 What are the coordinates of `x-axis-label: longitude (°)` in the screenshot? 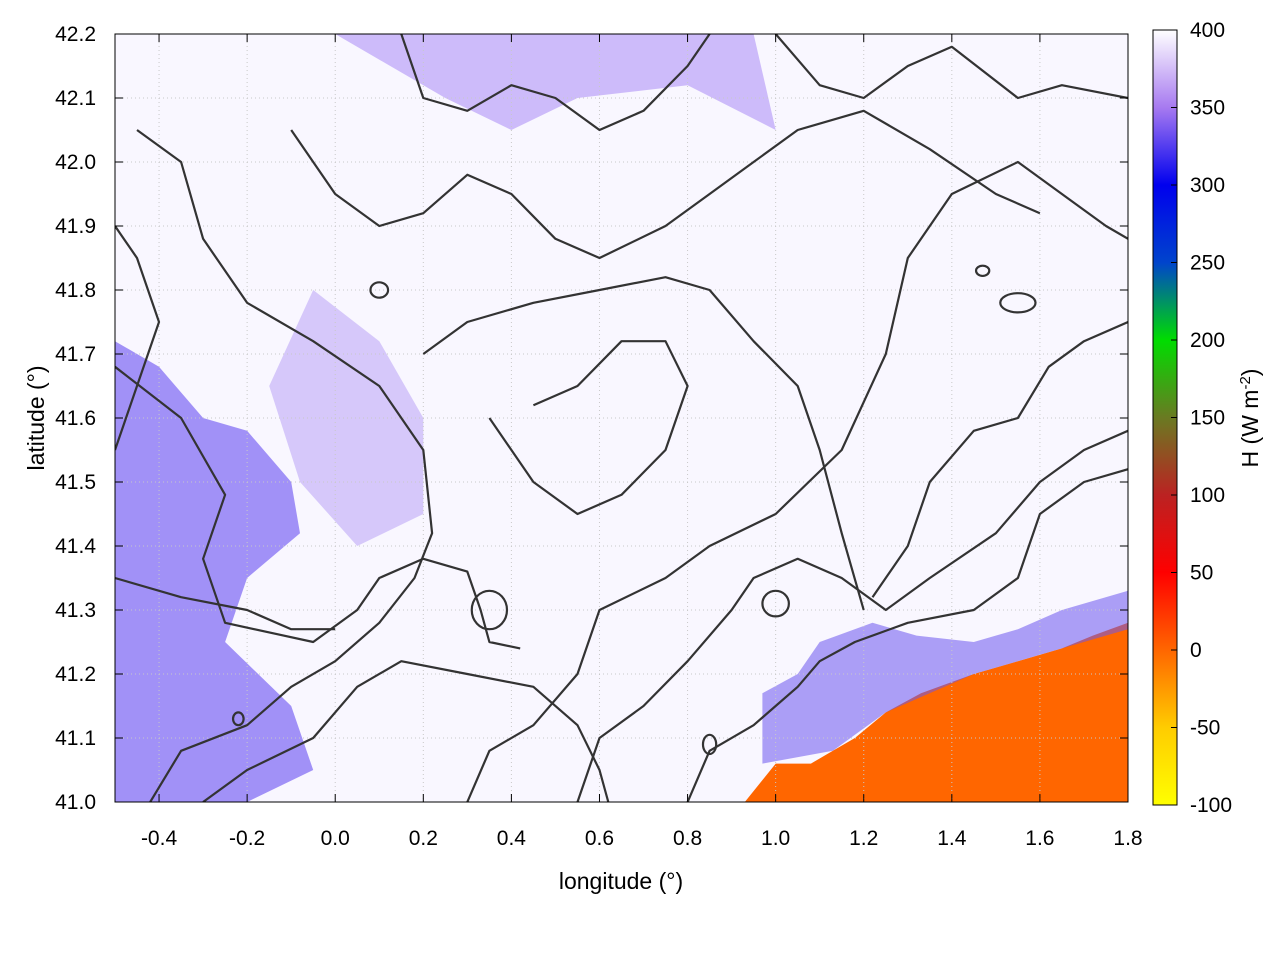 It's located at (621, 881).